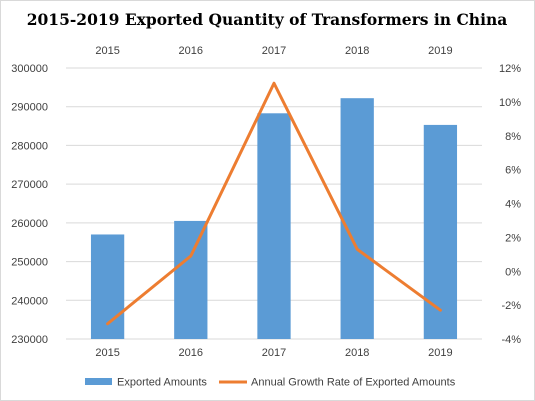 This screenshot has height=401, width=535. I want to click on y-right-tick-label: 6%, so click(513, 171).